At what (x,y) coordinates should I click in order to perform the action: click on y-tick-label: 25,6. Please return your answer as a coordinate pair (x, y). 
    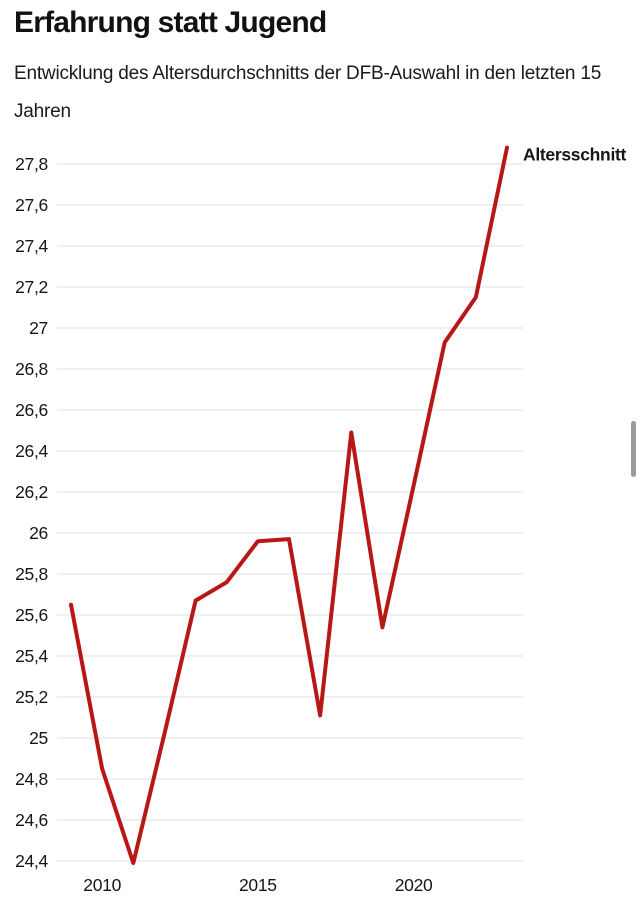
    Looking at the image, I should click on (31, 615).